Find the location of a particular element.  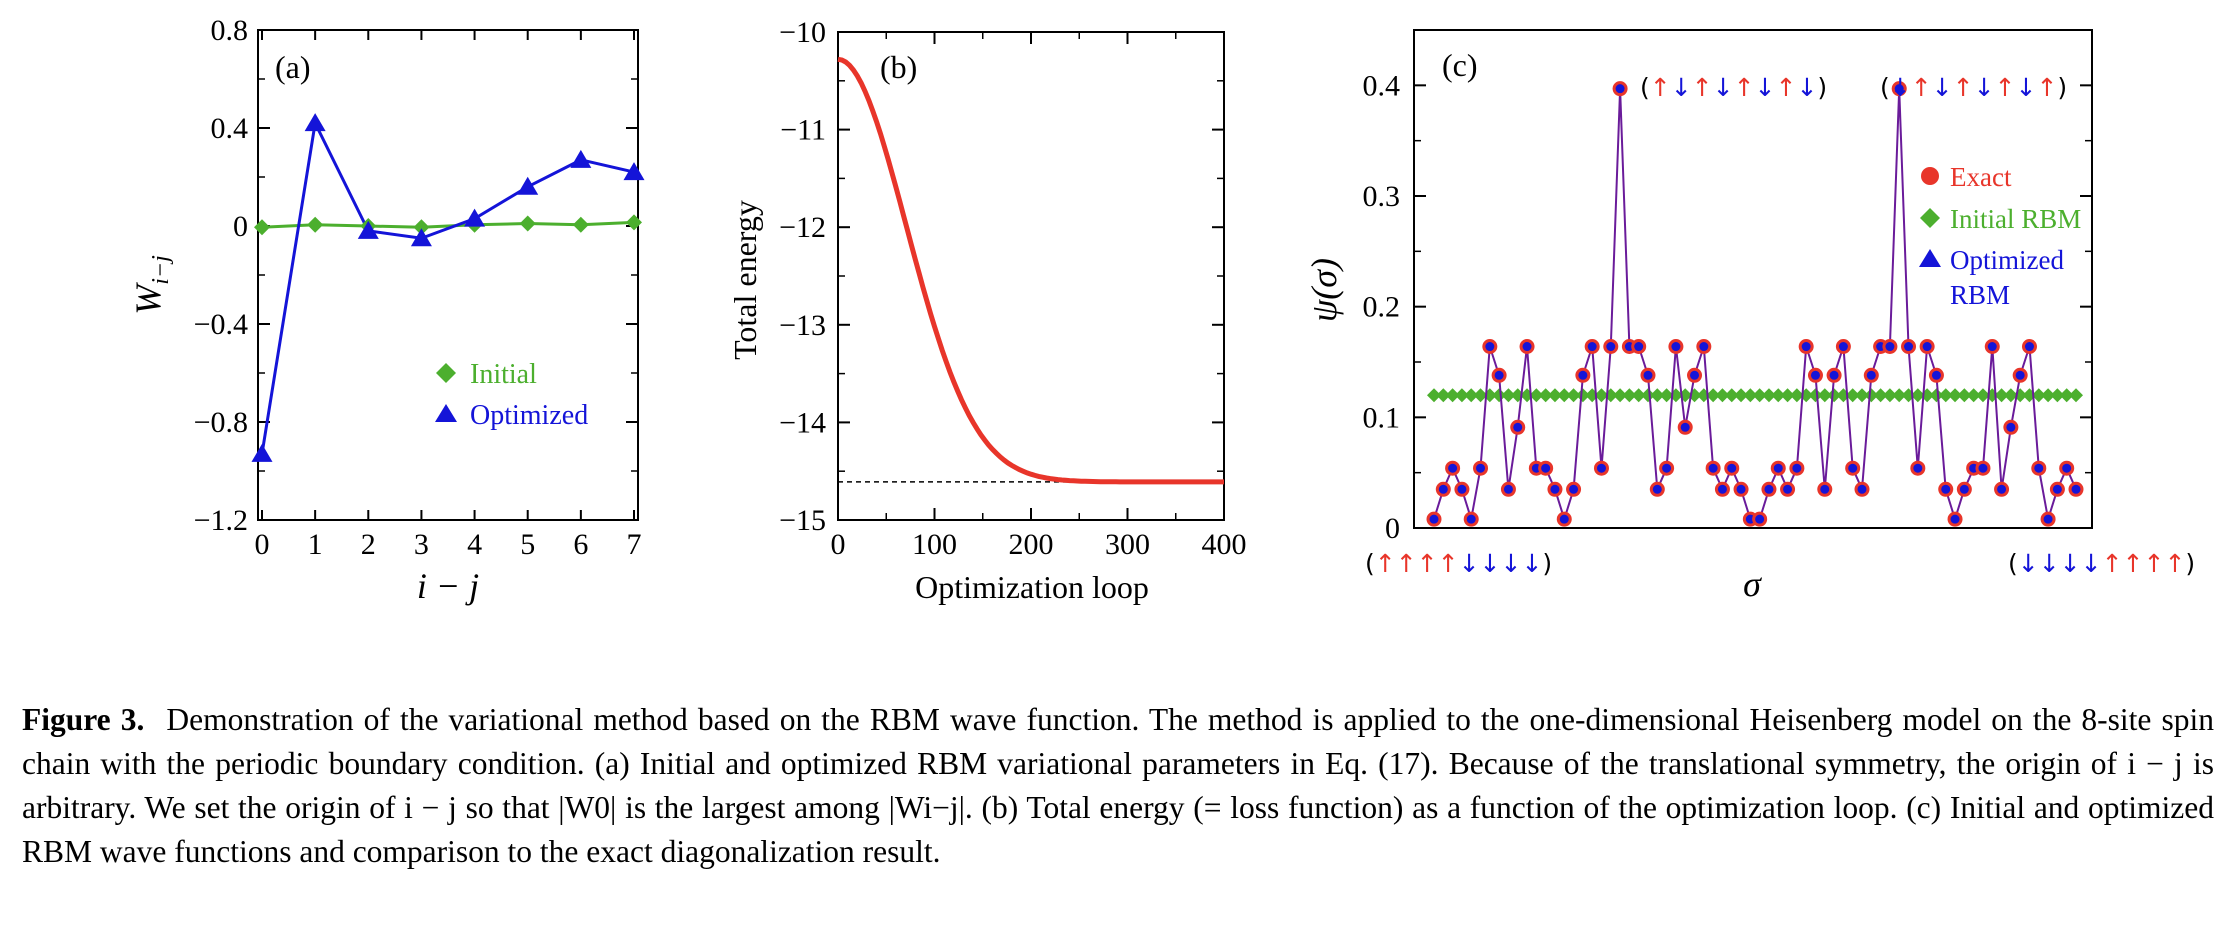

y-tick-label: 0.3 is located at coordinates (1382, 196).